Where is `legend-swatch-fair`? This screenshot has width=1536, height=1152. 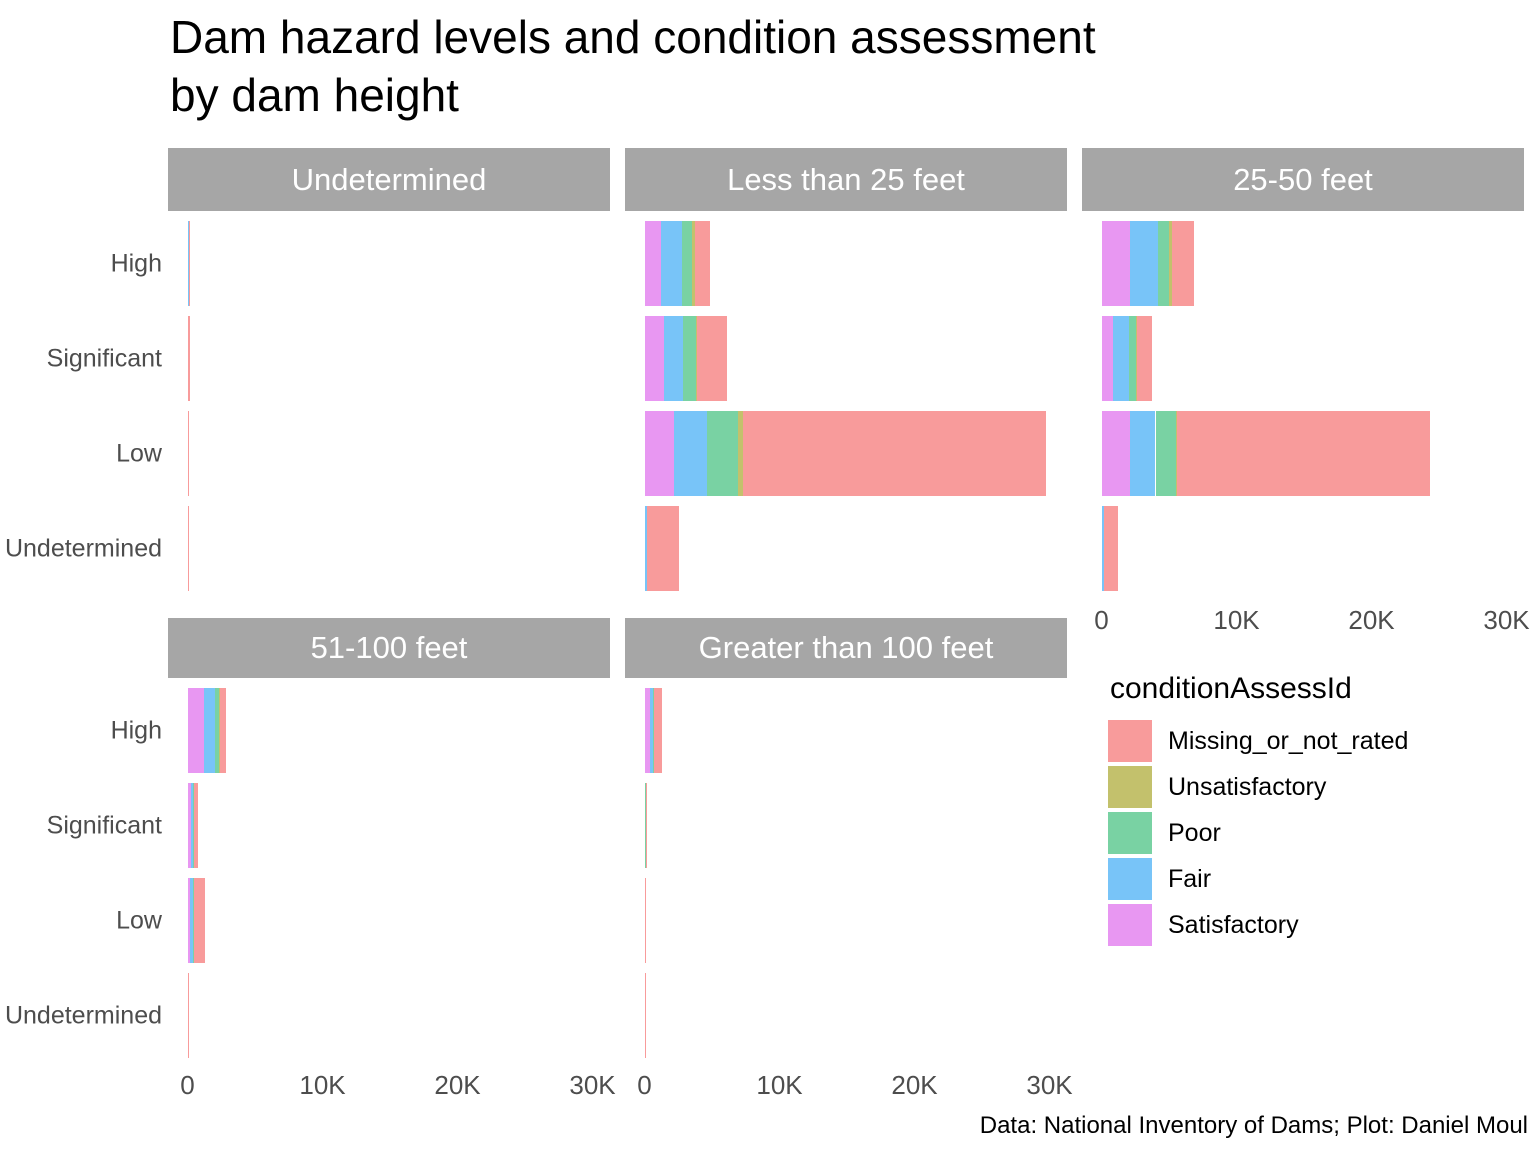 legend-swatch-fair is located at coordinates (1130, 879).